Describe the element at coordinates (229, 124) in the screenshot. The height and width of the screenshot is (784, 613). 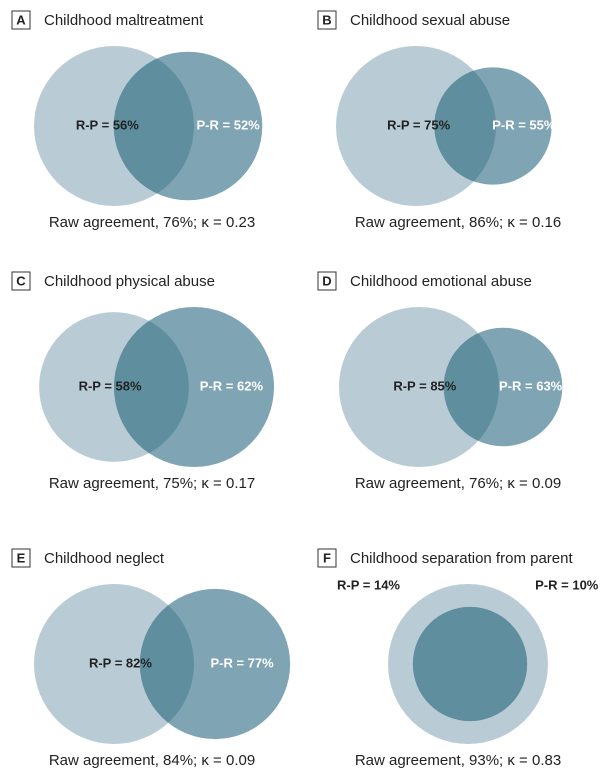
I see `value-label: P-R = 52%` at that location.